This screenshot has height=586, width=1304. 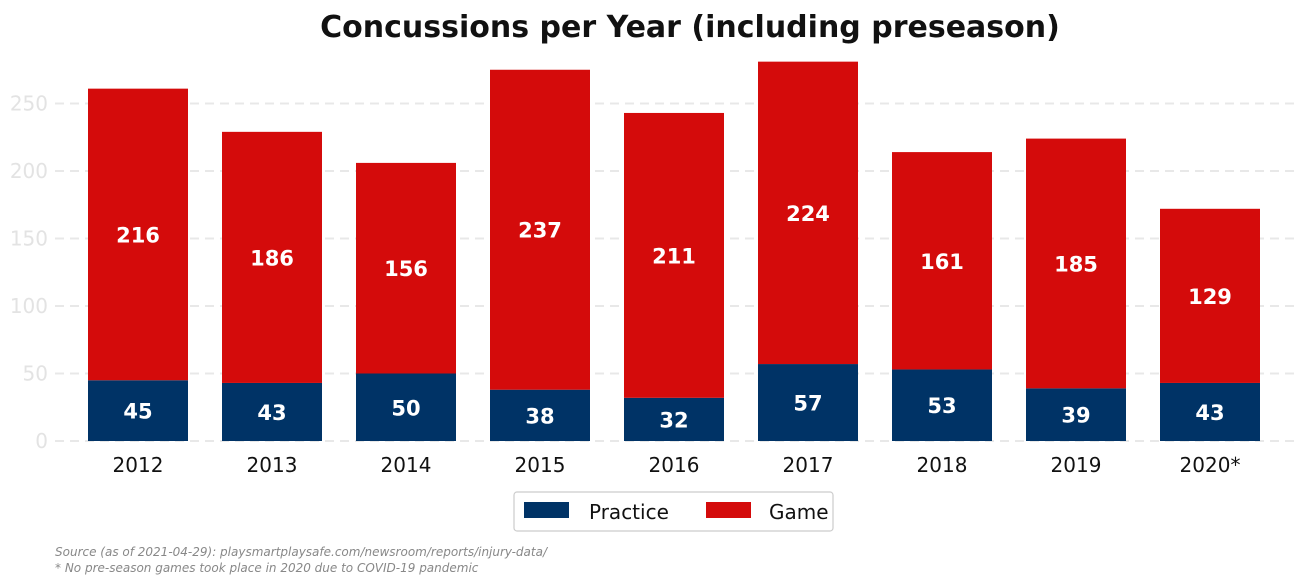 I want to click on y-tick-label: 0, so click(x=41, y=441).